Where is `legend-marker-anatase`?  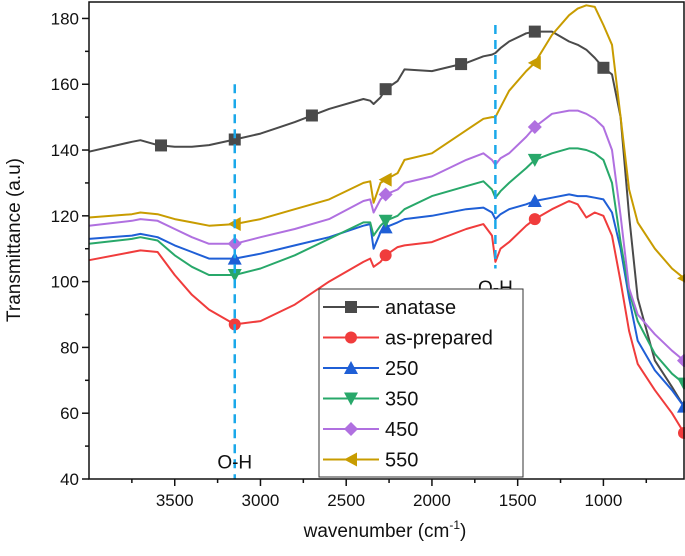 legend-marker-anatase is located at coordinates (351, 307).